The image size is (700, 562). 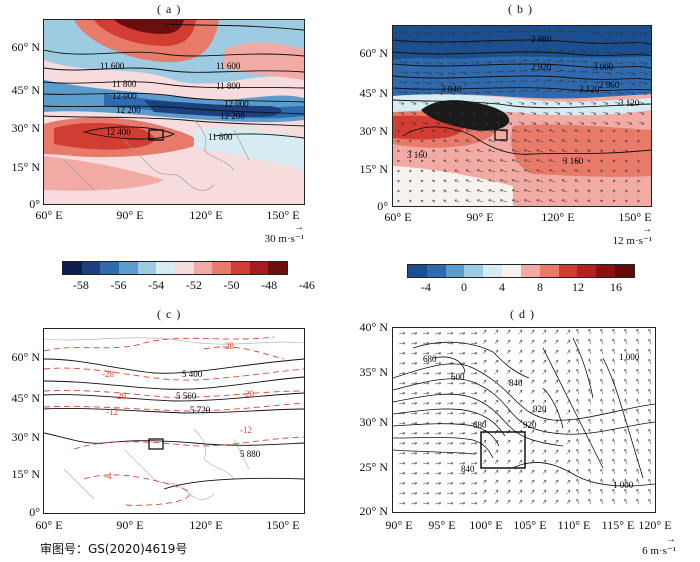 I want to click on contour-label: 3 120, so click(x=629, y=103).